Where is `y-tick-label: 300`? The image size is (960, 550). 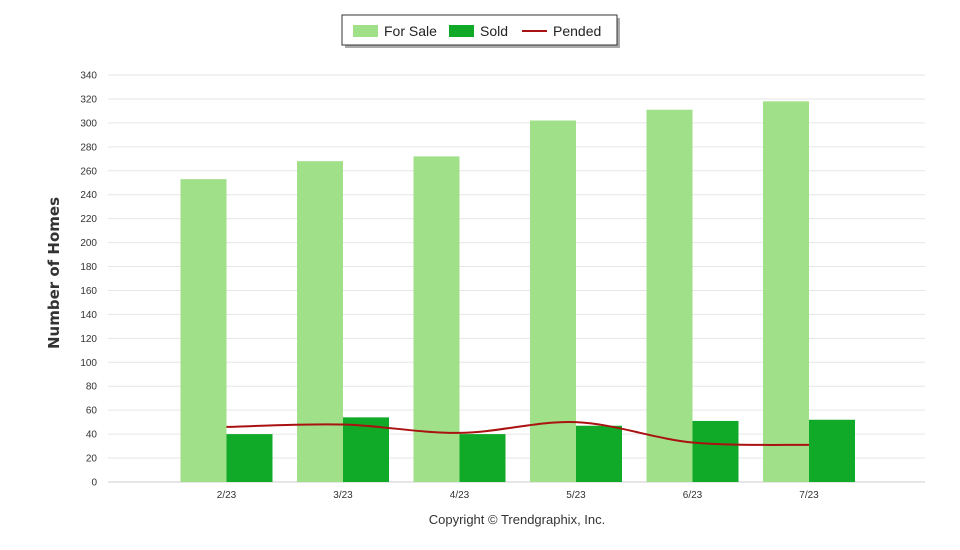 y-tick-label: 300 is located at coordinates (88, 123).